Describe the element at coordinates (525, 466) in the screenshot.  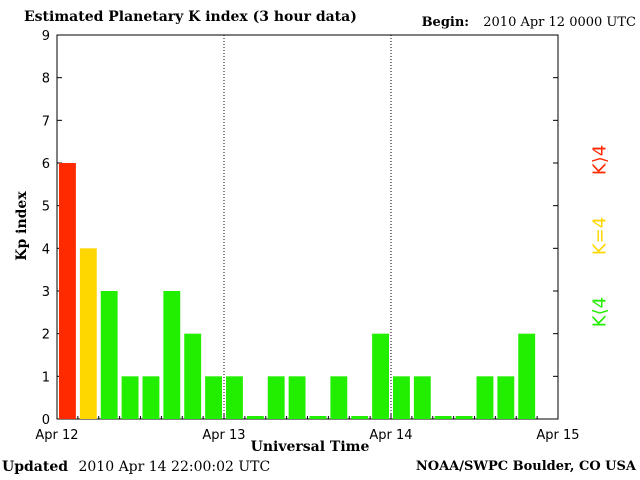
I see `credit: NOAA/SWPC Boulder, CO USA` at that location.